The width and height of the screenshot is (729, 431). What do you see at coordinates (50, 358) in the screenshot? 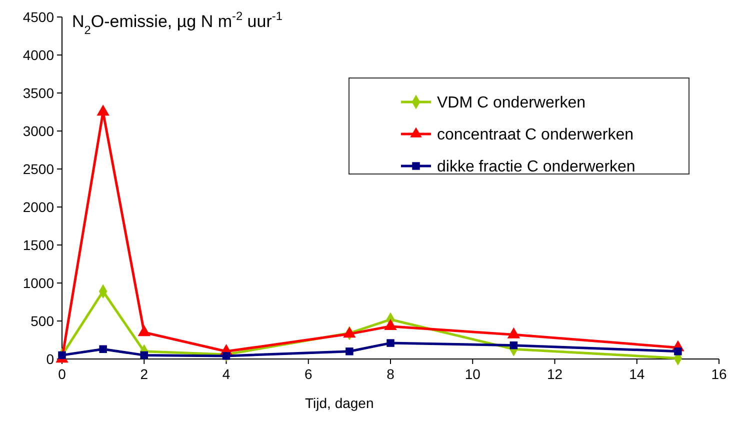
I see `y-tick-label: 0` at bounding box center [50, 358].